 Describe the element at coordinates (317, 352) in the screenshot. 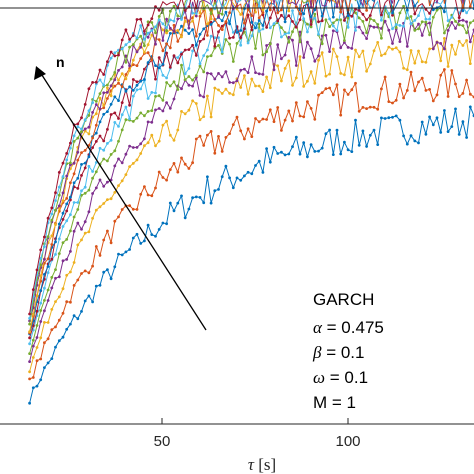

I see `beta-symbol: β` at that location.